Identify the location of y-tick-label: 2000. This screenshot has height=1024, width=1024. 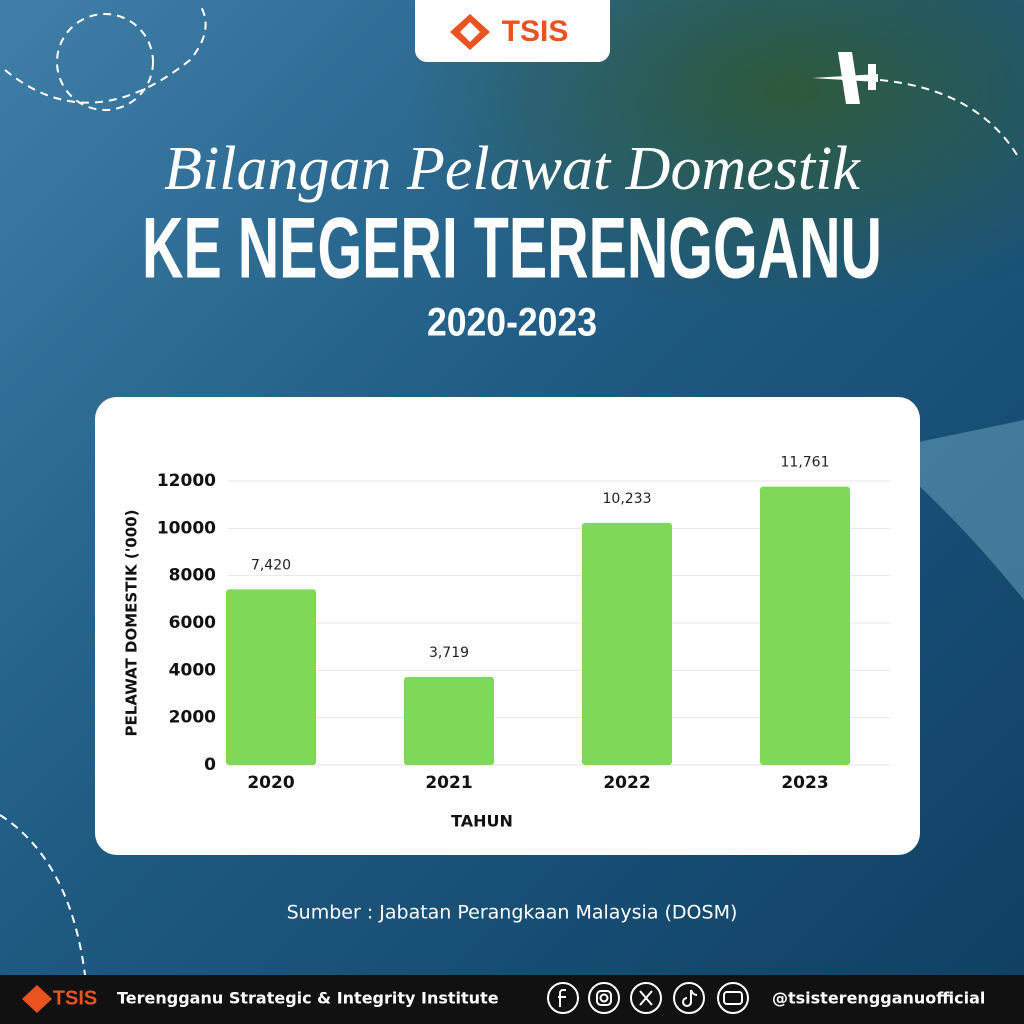
(192, 718).